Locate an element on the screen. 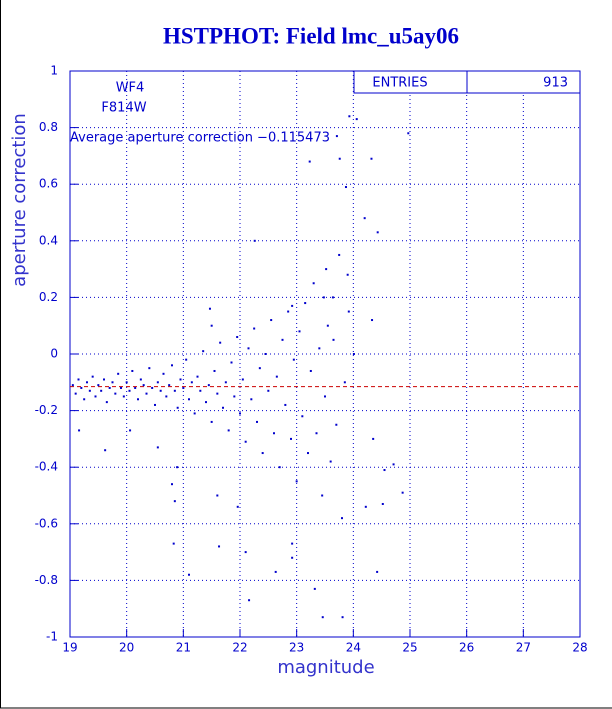 Image resolution: width=612 pixels, height=709 pixels. x-tick-label: 26 is located at coordinates (466, 648).